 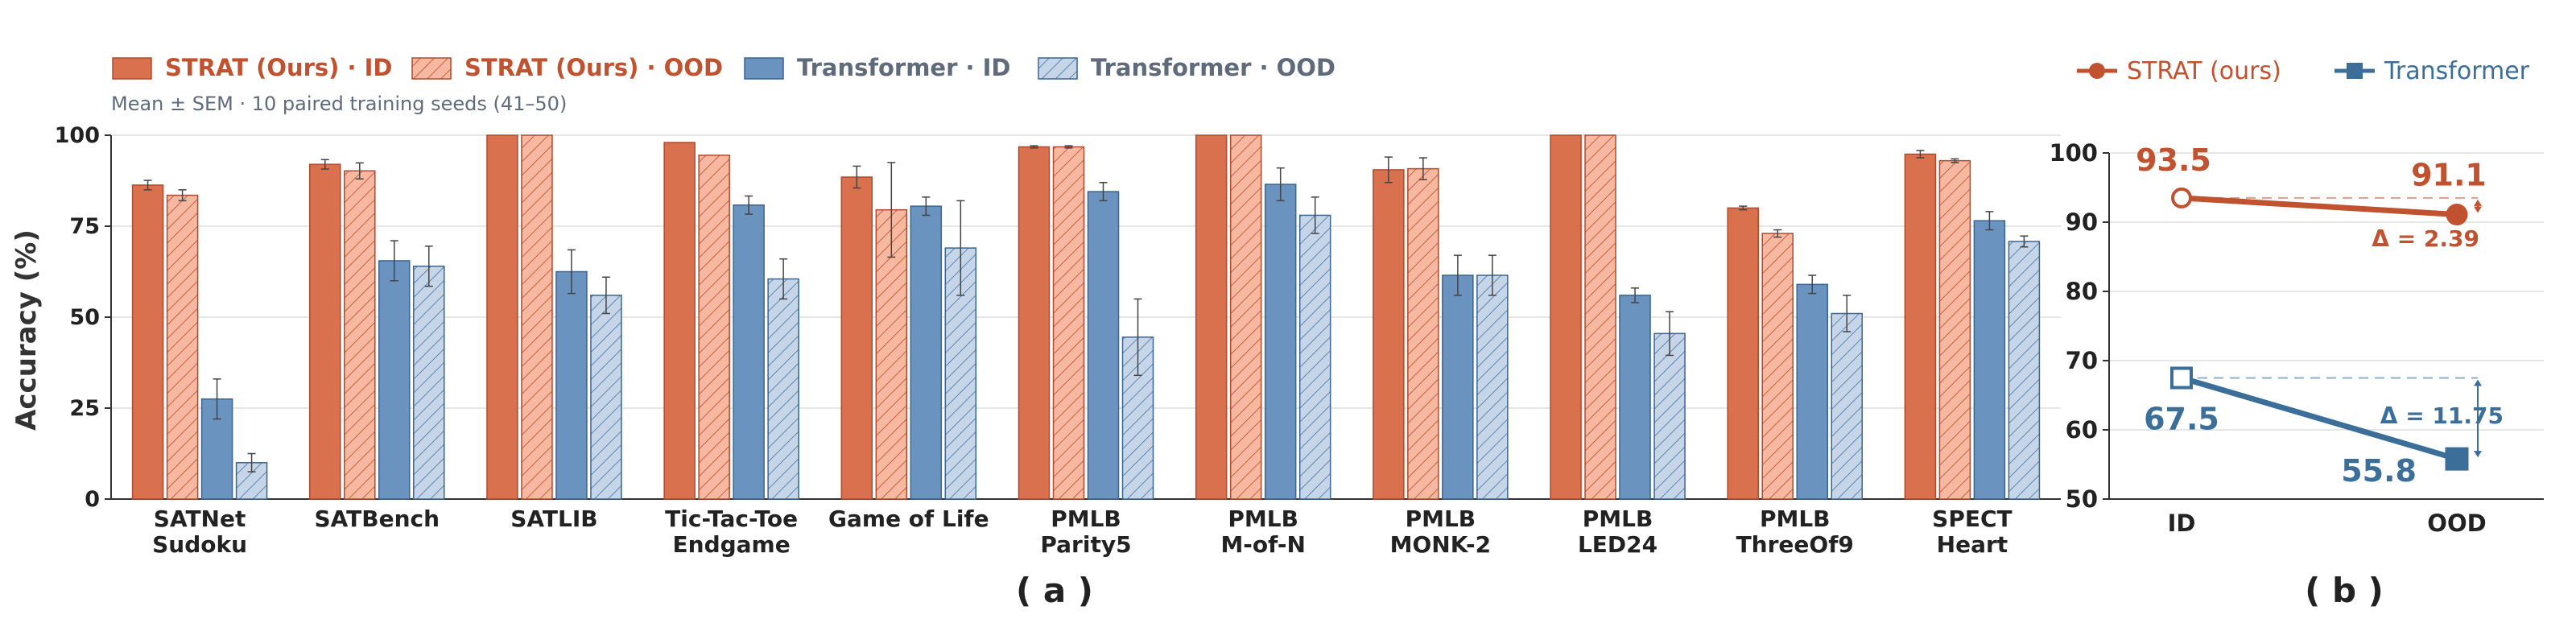 I want to click on x-tick-label: Sudoku, so click(x=199, y=544).